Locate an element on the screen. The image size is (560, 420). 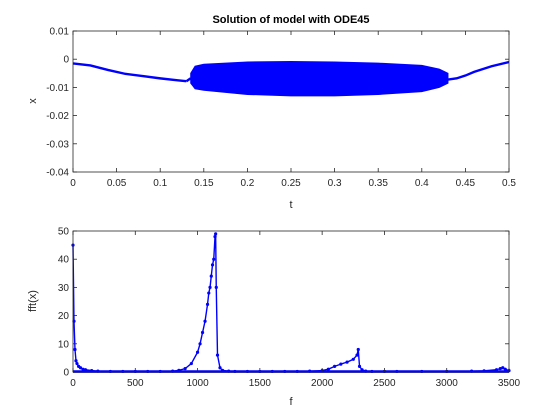
top-y-tick-label: -0.02 is located at coordinates (57, 116).